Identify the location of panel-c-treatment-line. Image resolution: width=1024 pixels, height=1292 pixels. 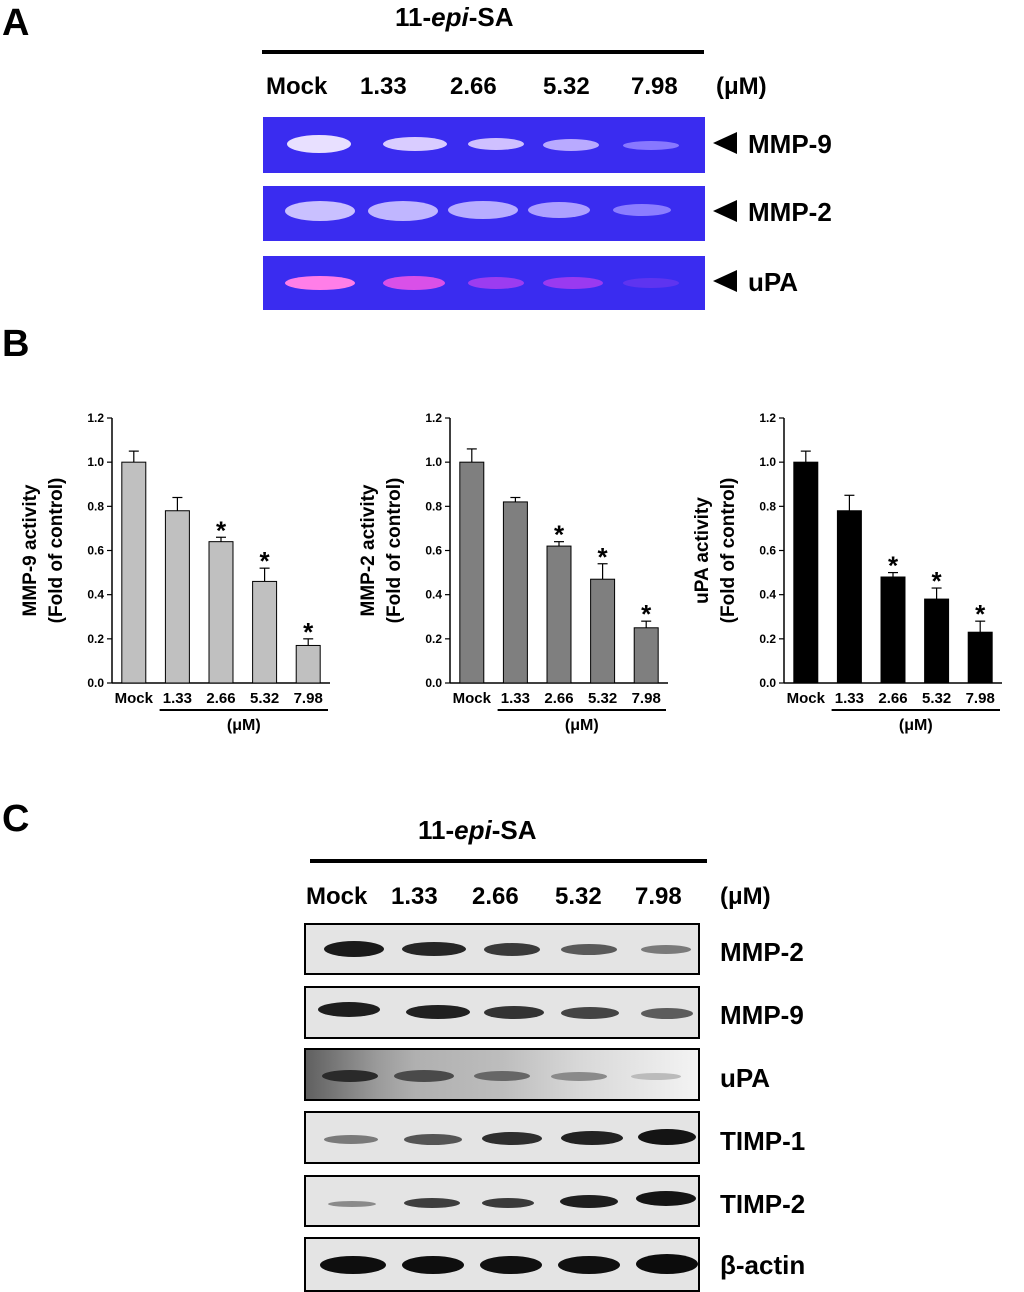
(508, 861).